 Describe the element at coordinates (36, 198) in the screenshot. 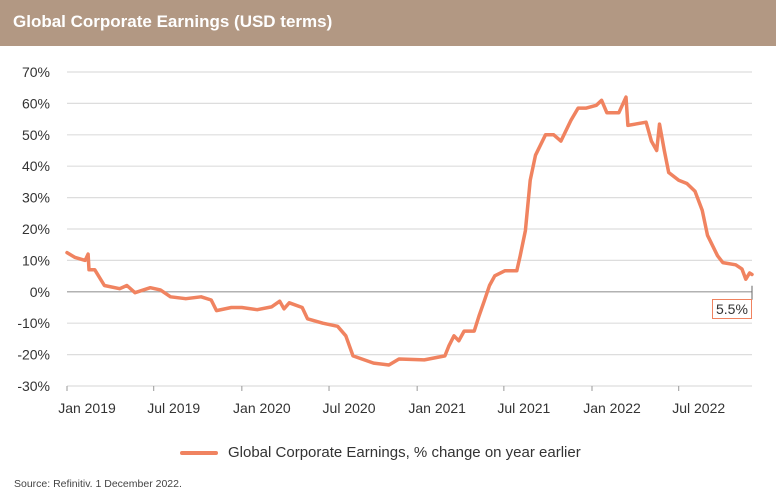

I see `y-tick-label: 30%` at that location.